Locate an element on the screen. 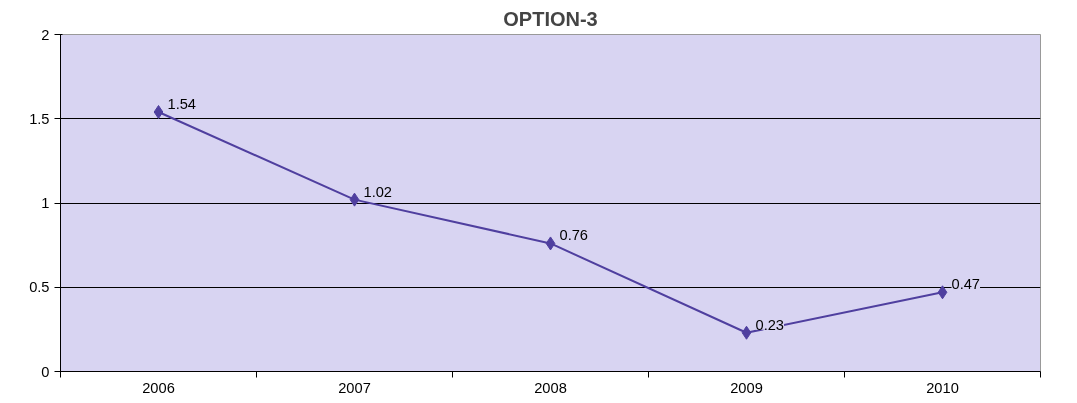 The width and height of the screenshot is (1077, 403). x-tick-label: 2007 is located at coordinates (354, 387).